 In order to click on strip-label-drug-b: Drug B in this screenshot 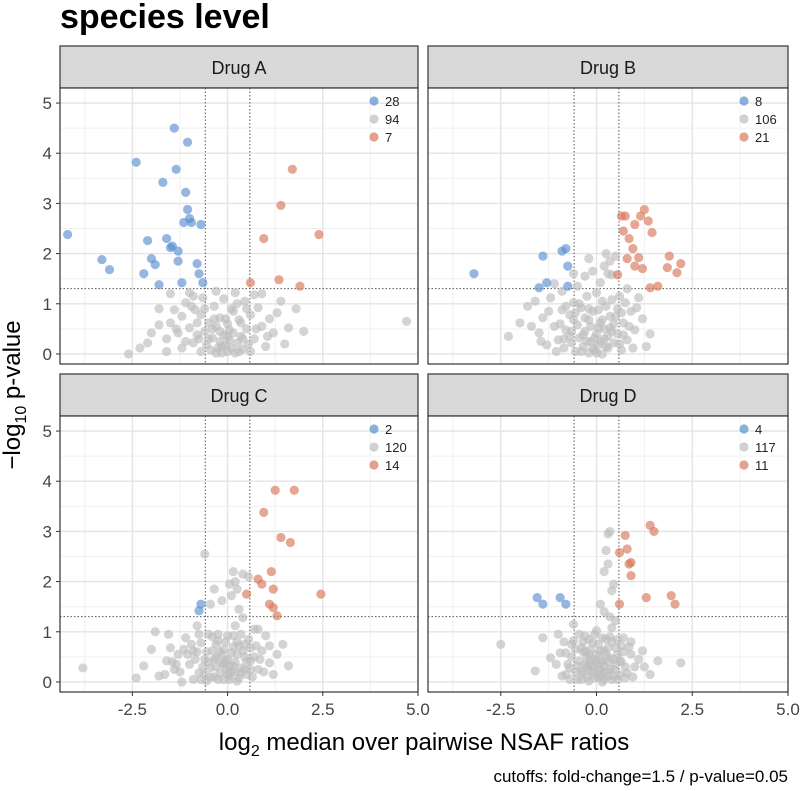, I will do `click(608, 68)`.